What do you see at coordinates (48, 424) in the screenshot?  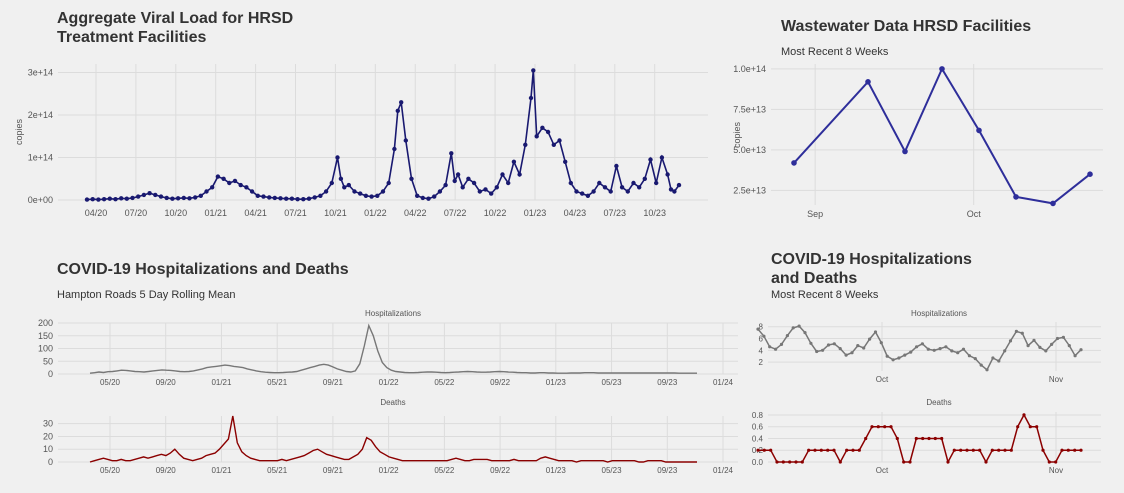 I see `deaths_long-ytick-label: 30` at bounding box center [48, 424].